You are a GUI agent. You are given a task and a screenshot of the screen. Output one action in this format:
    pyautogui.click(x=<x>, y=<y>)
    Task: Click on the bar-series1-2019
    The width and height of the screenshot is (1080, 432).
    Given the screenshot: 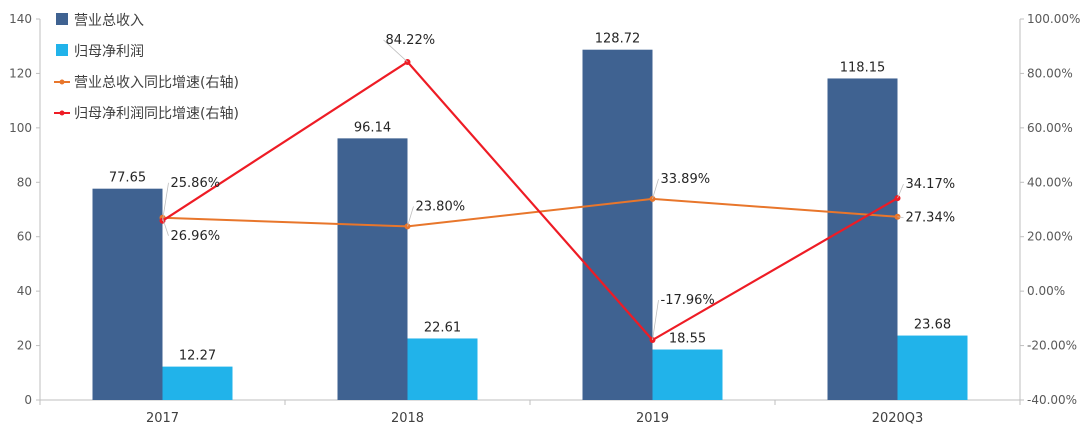 What is the action you would take?
    pyautogui.click(x=617, y=224)
    